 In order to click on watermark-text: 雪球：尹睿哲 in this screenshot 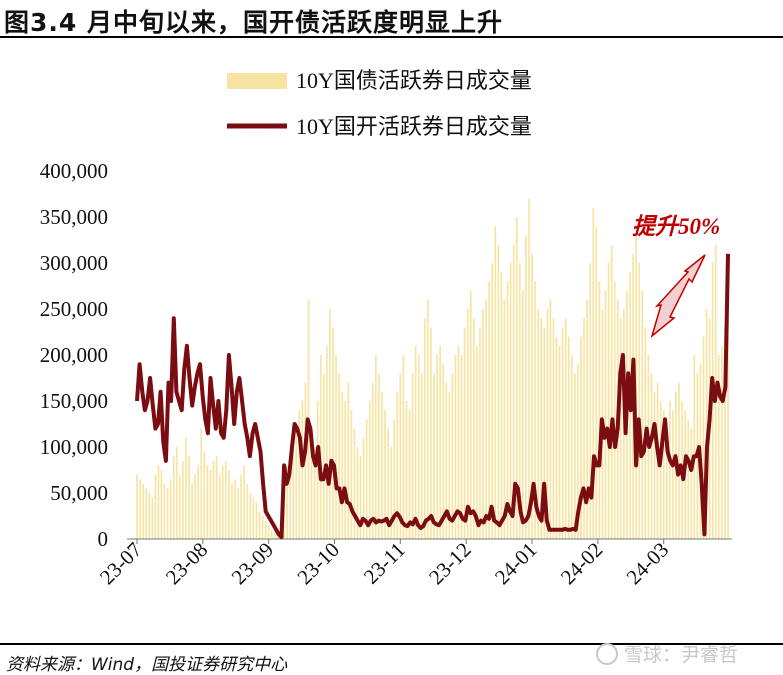, I will do `click(681, 655)`.